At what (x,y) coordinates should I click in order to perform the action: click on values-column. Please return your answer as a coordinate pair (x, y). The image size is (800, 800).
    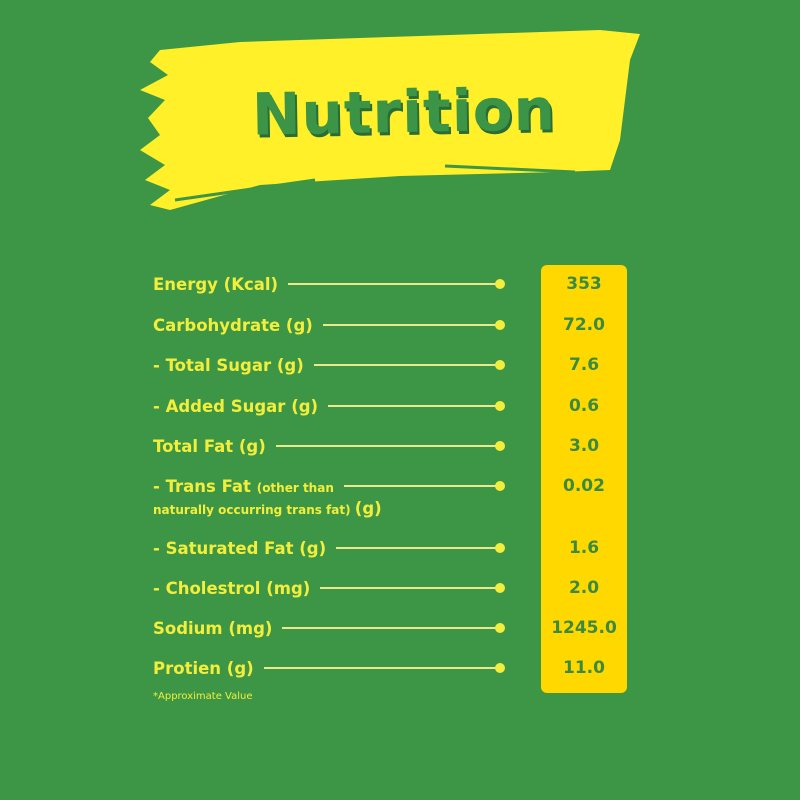
    Looking at the image, I should click on (584, 479).